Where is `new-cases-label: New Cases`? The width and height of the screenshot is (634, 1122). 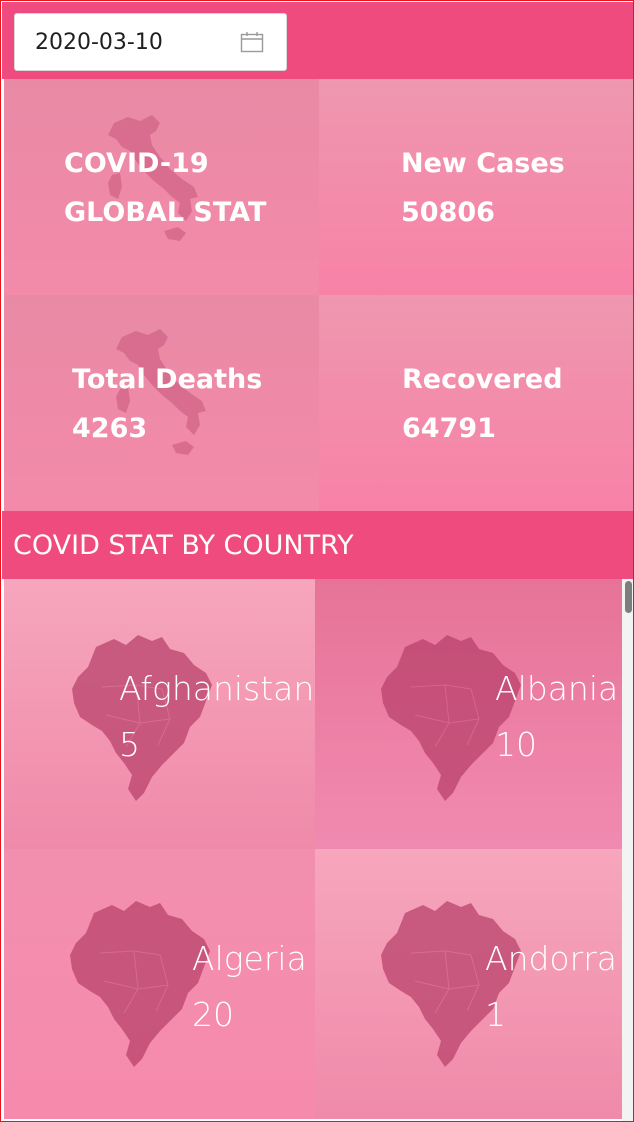 new-cases-label: New Cases is located at coordinates (483, 163).